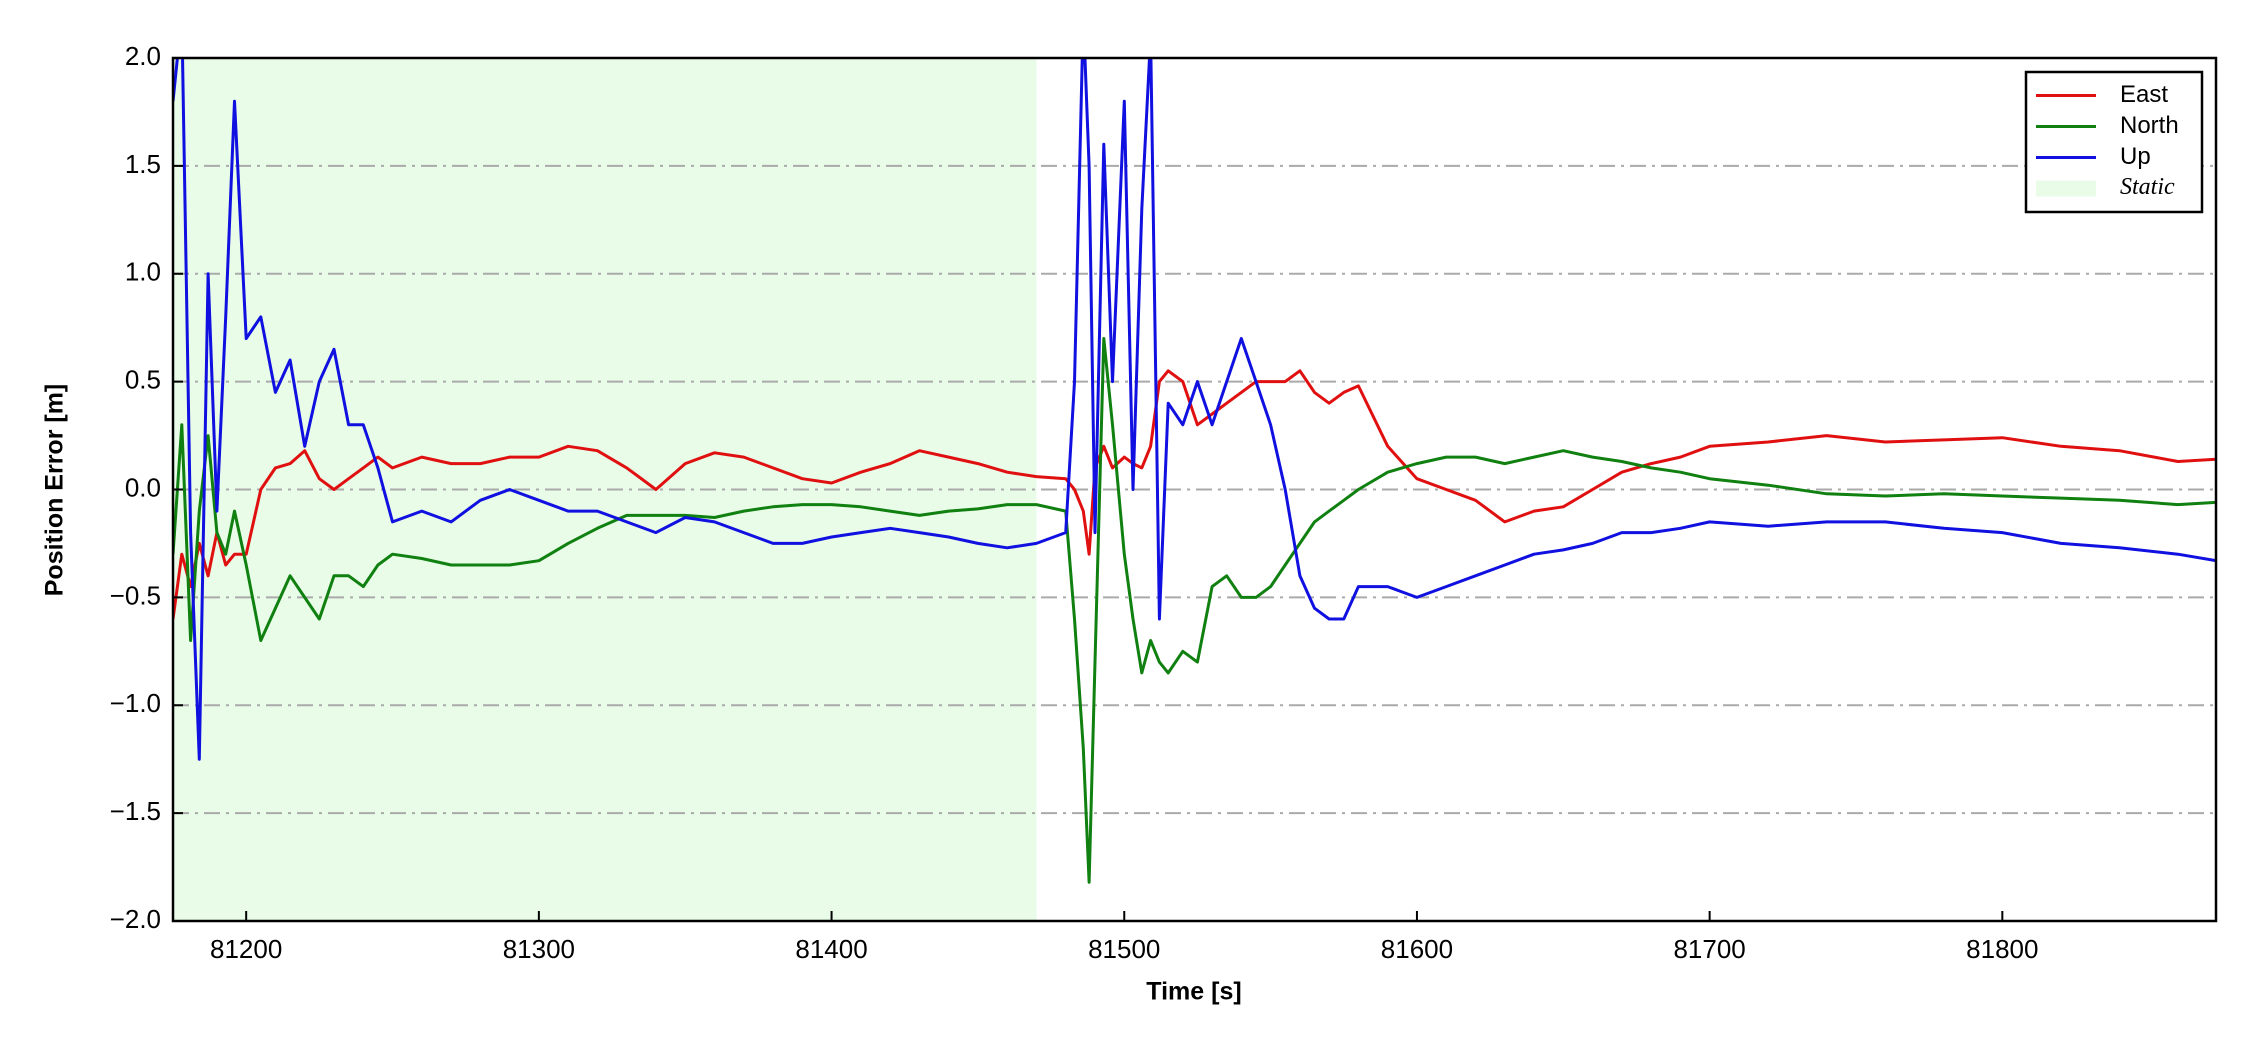 Image resolution: width=2250 pixels, height=1050 pixels. I want to click on x-tick-label: 81400, so click(831, 949).